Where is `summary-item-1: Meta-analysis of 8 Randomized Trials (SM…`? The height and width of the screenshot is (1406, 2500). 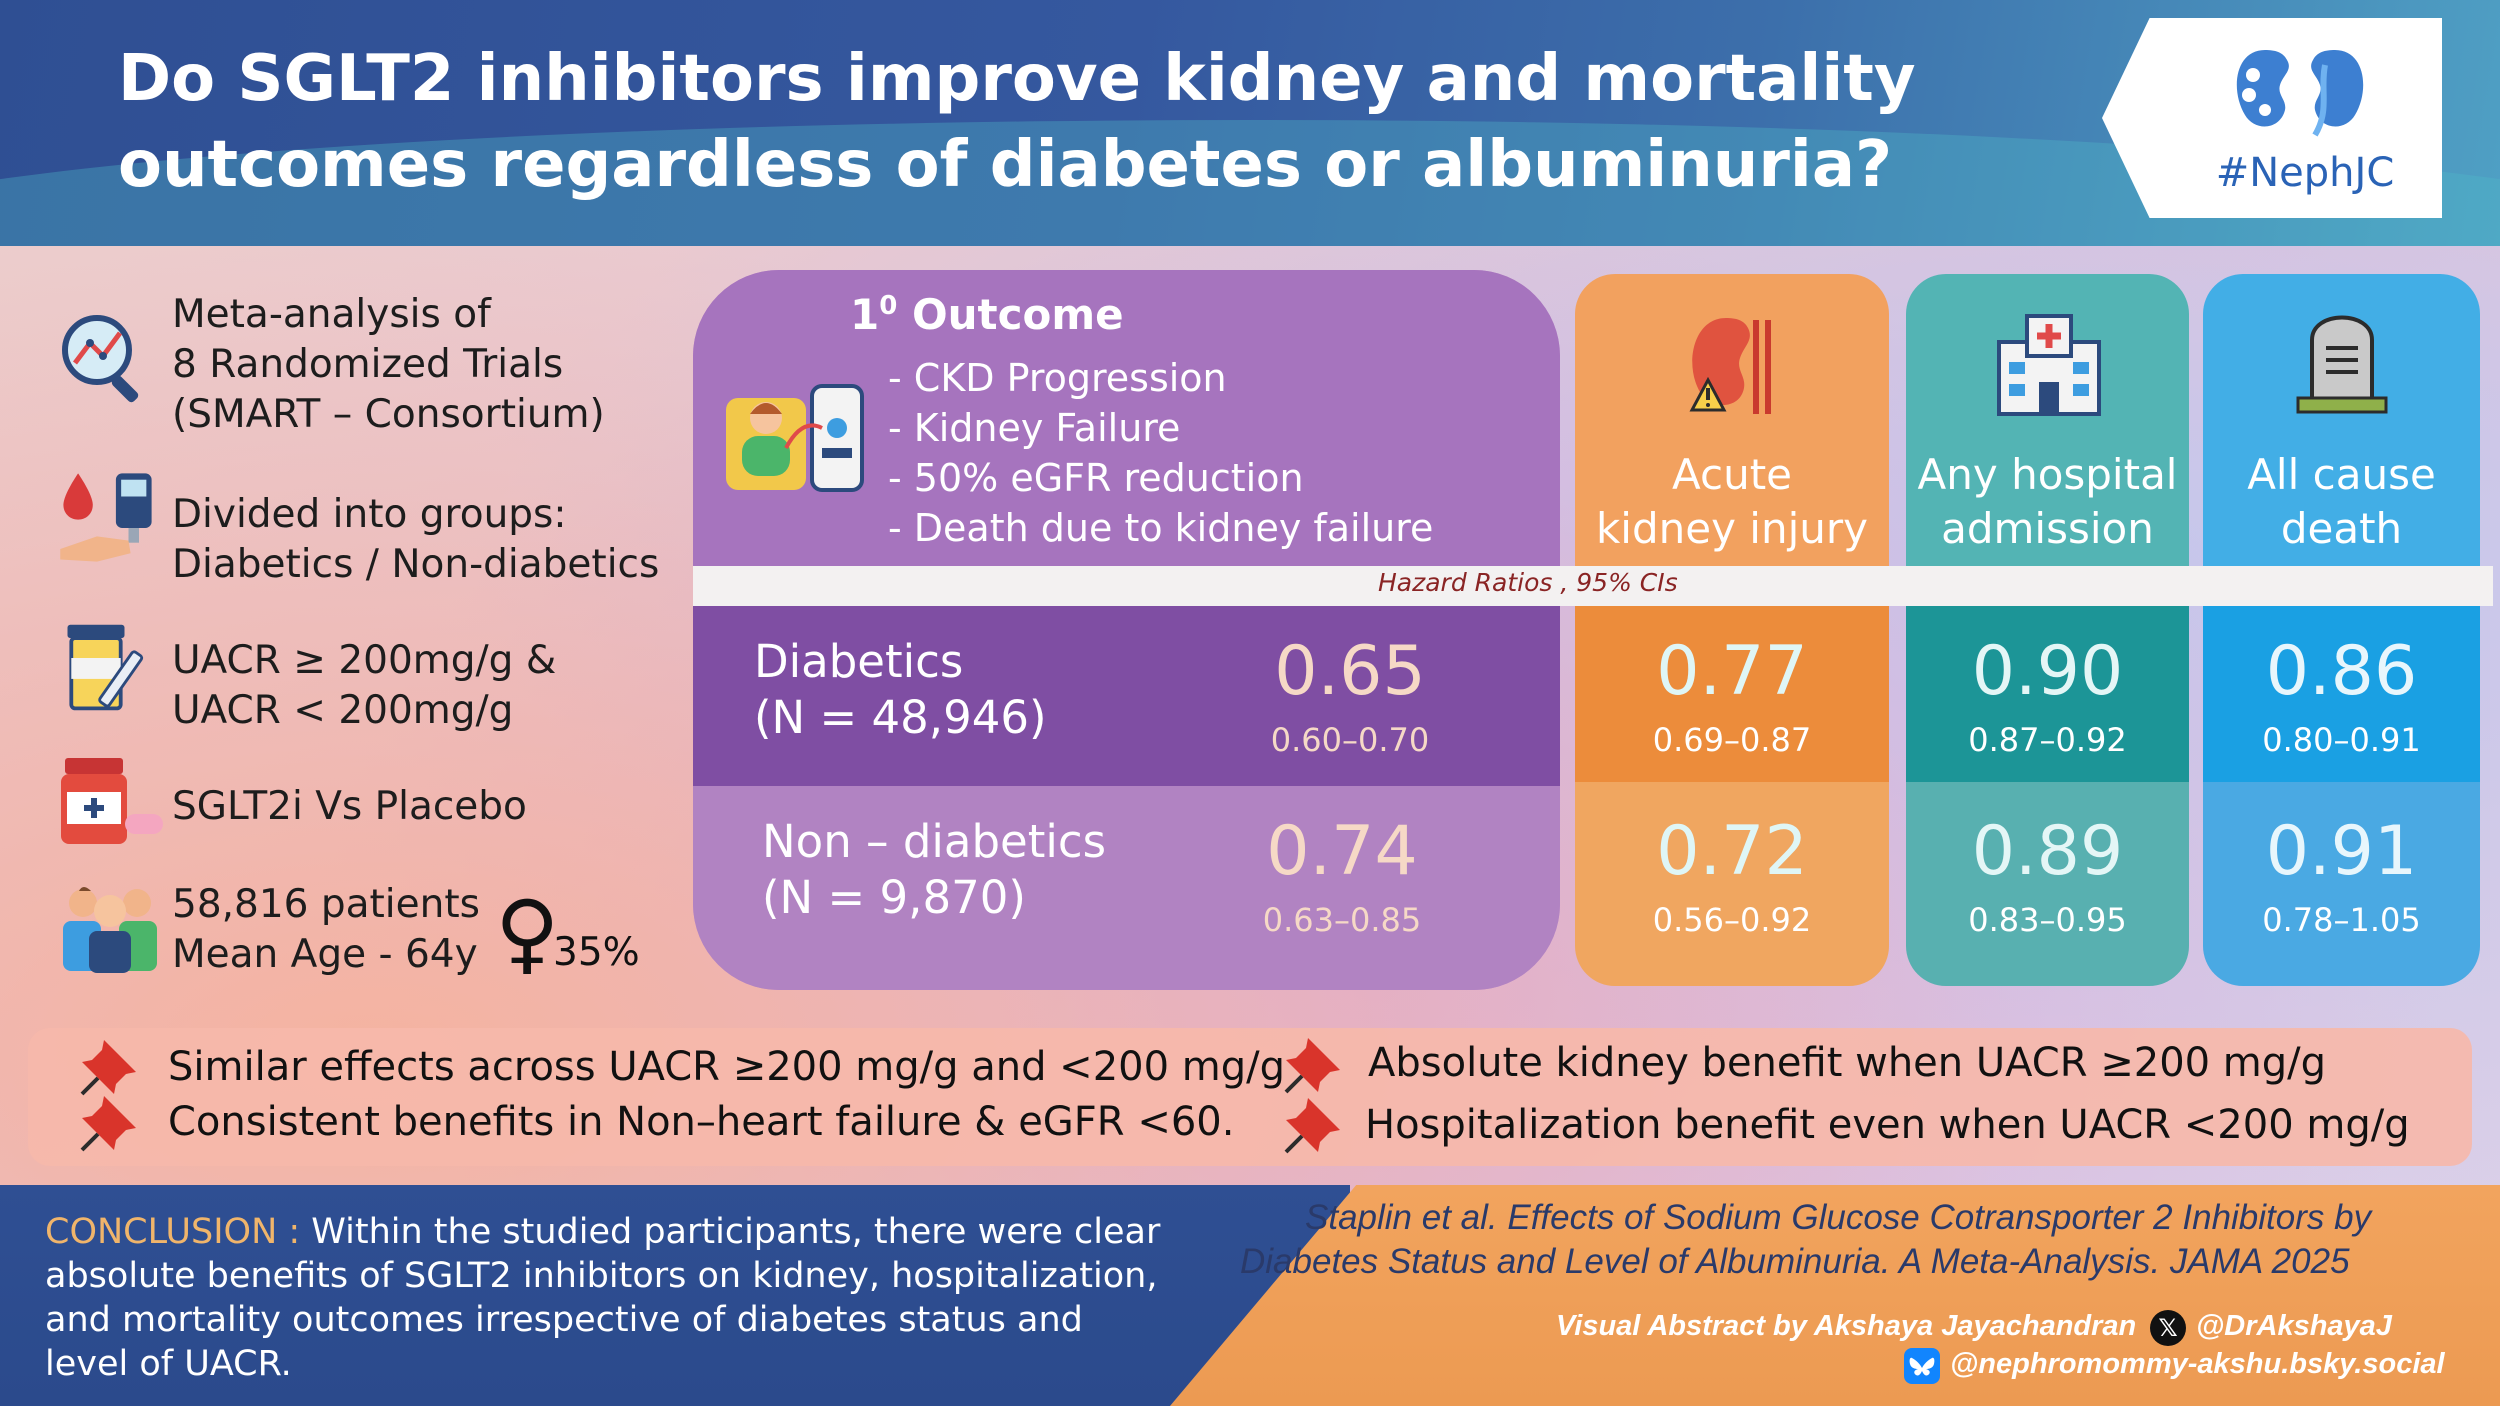 summary-item-1: Meta-analysis of 8 Randomized Trials (SM… is located at coordinates (388, 365).